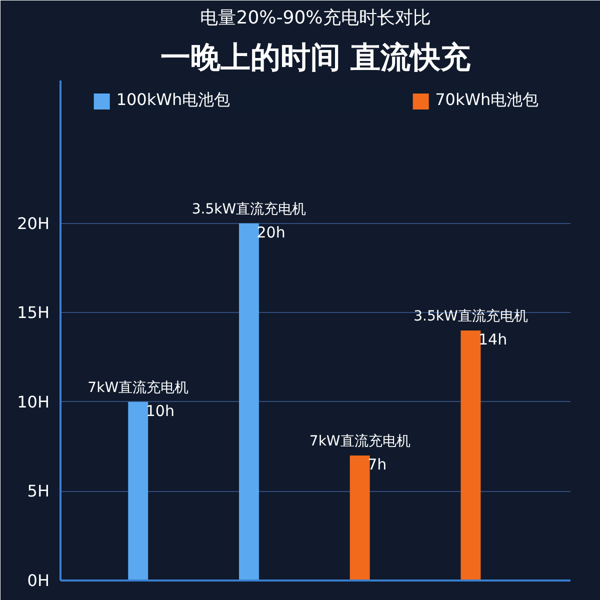 The height and width of the screenshot is (600, 600). I want to click on y-tick-label: 0H, so click(38, 580).